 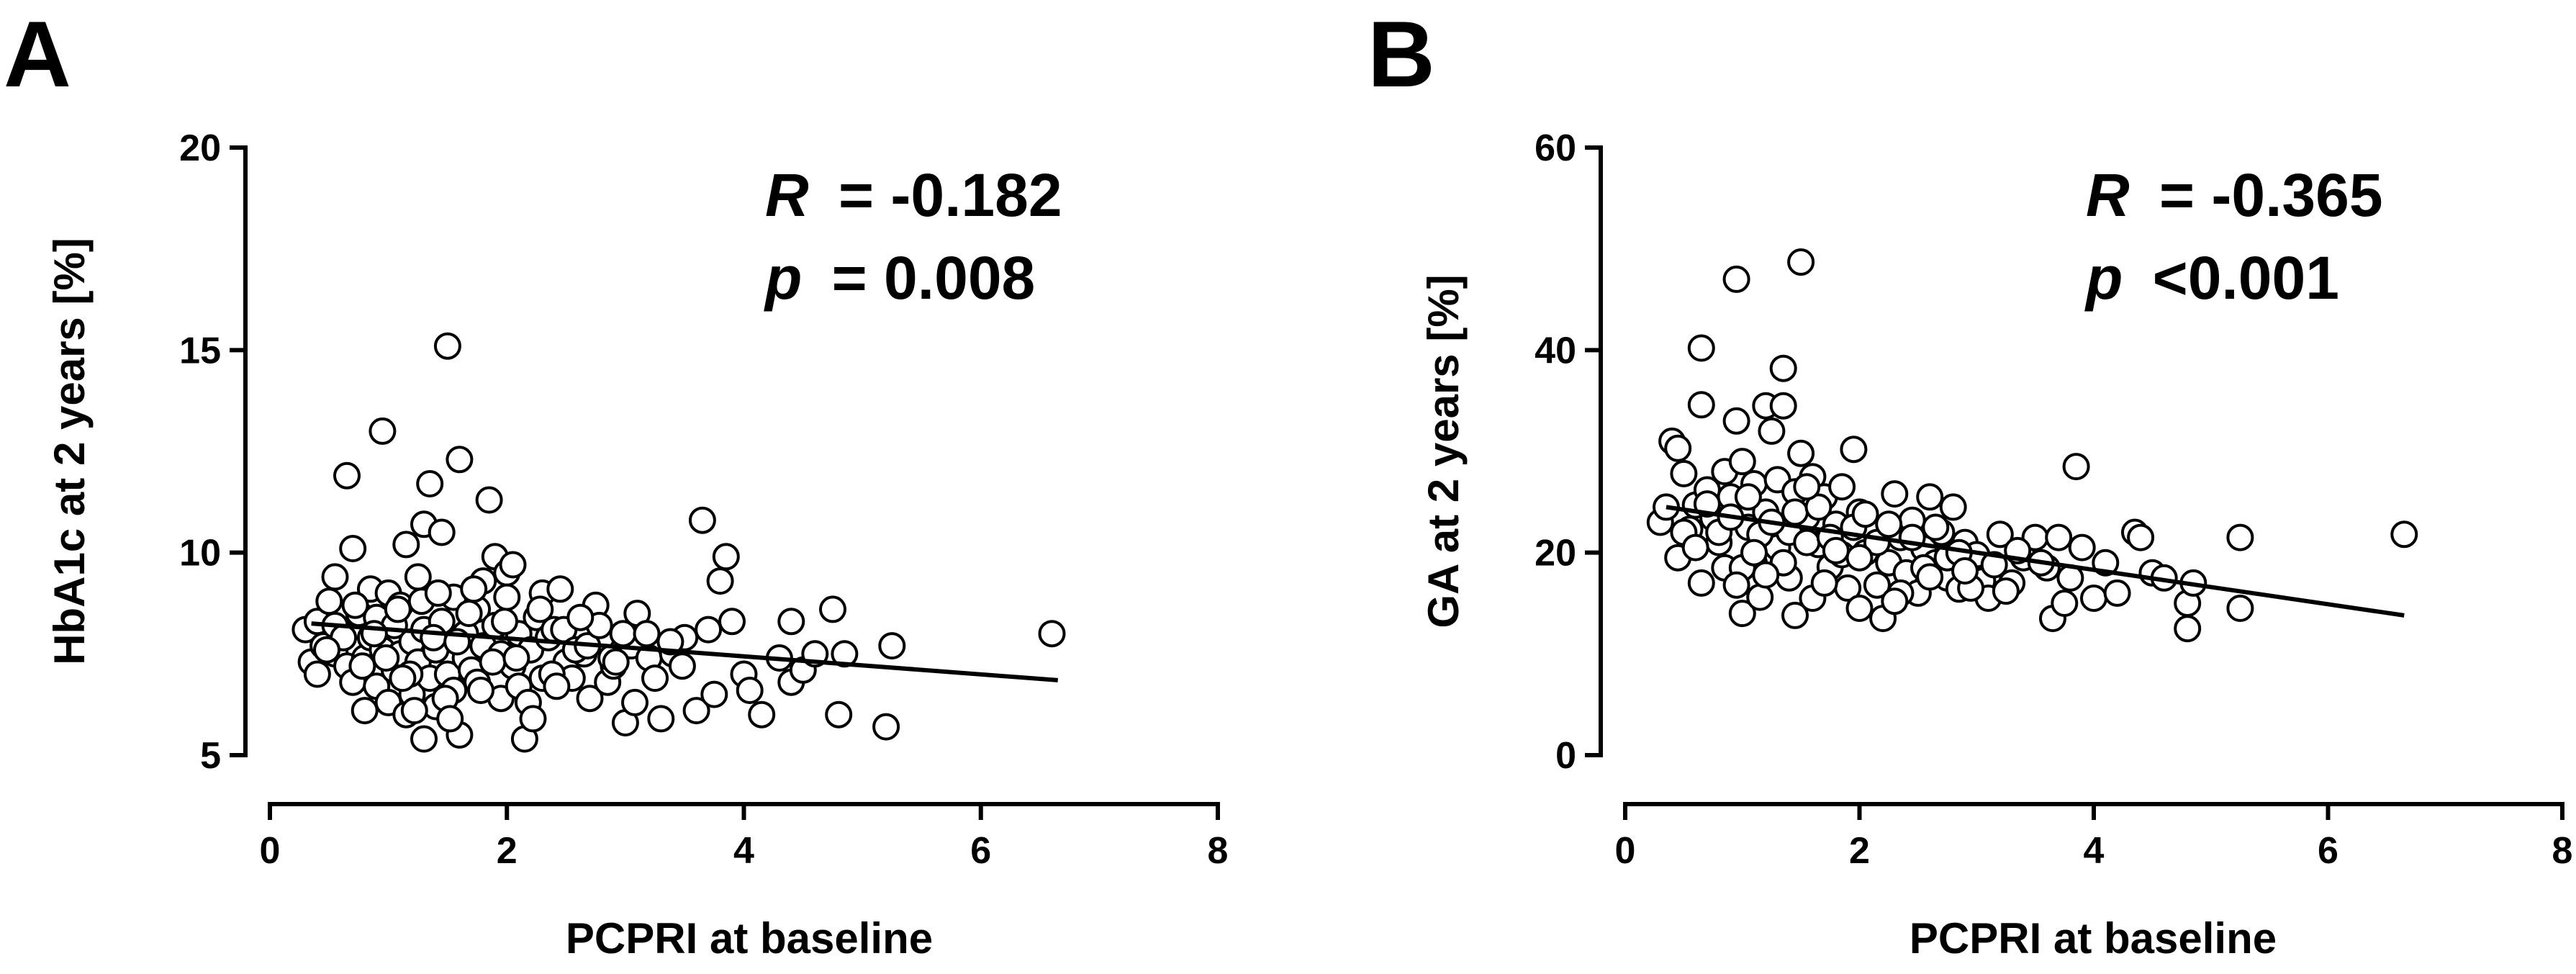 What do you see at coordinates (2246, 278) in the screenshot?
I see `stat-p-value-b: <0.001` at bounding box center [2246, 278].